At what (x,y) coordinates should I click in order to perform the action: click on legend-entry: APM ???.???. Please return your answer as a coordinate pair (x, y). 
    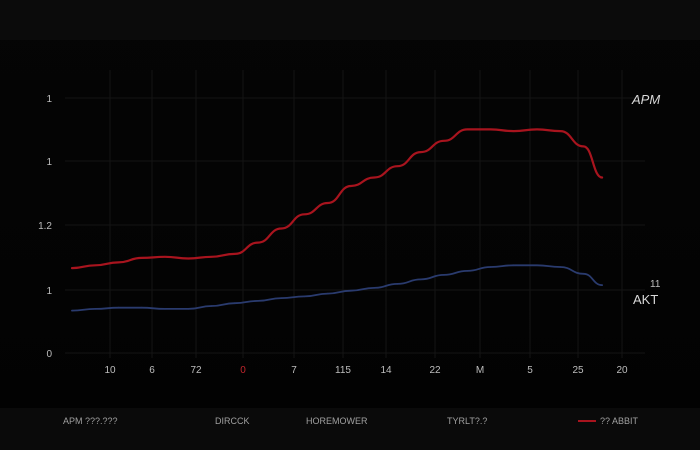
    Looking at the image, I should click on (90, 421).